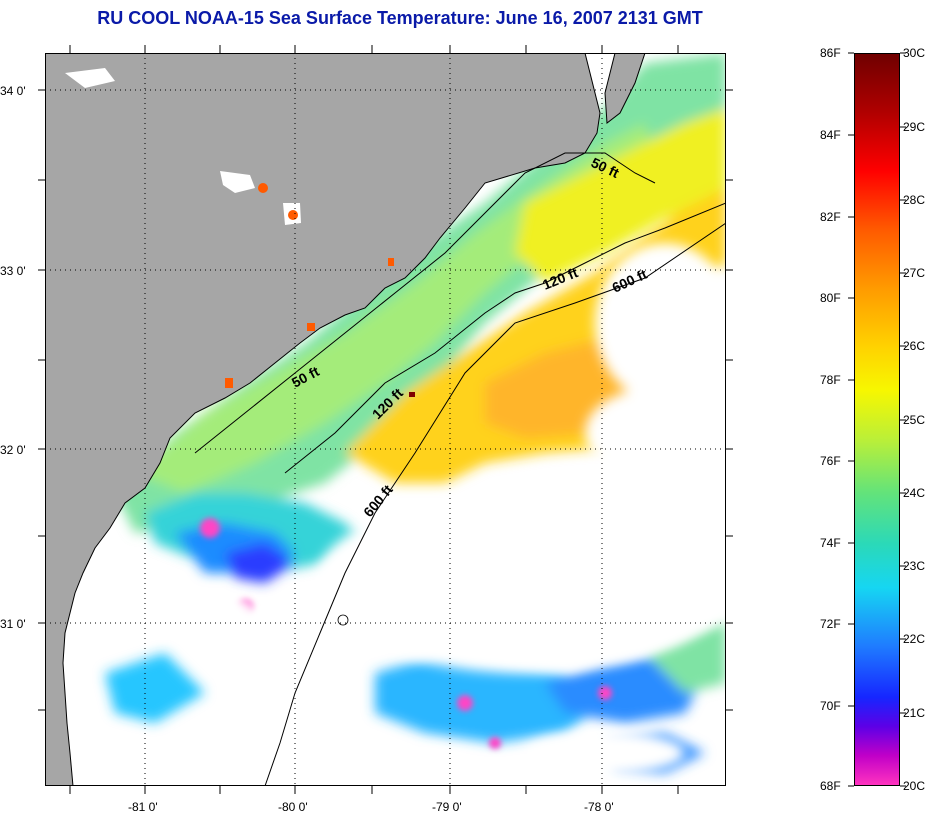  I want to click on lat-label: 32 0', so click(13, 450).